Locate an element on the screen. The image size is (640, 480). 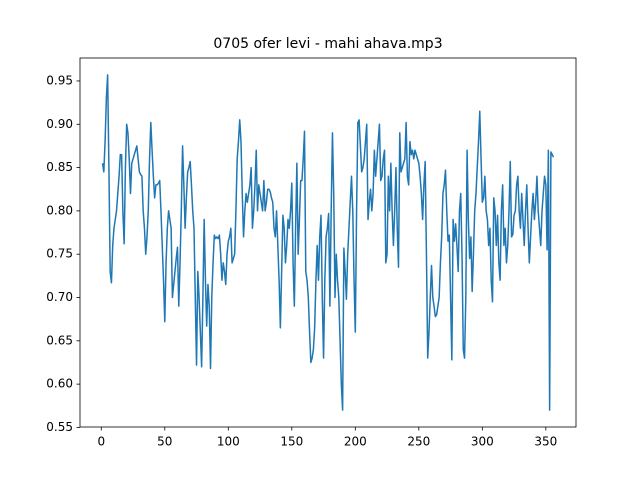
x-tick-label: 0 is located at coordinates (101, 442).